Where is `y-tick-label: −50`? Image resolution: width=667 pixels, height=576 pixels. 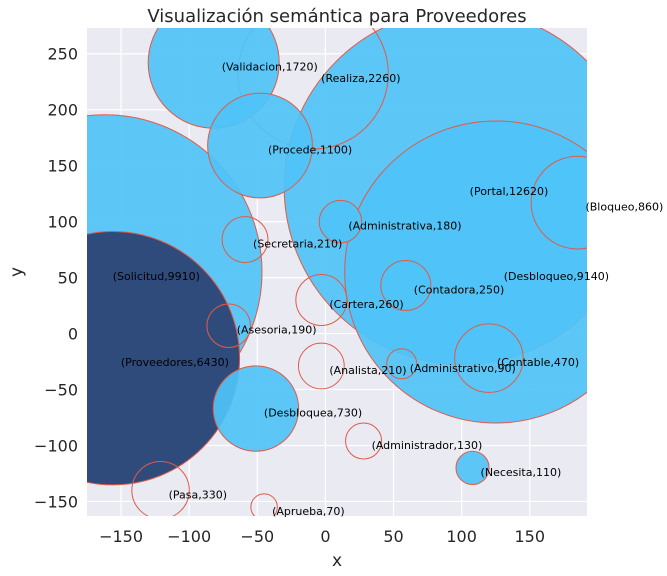
y-tick-label: −50 is located at coordinates (61, 390).